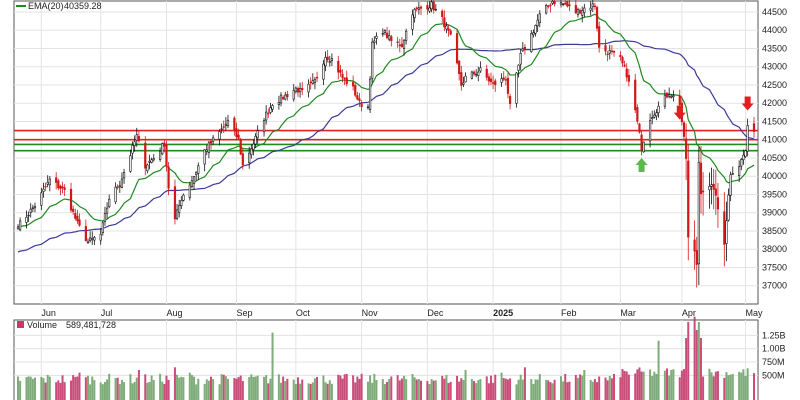 The height and width of the screenshot is (400, 800). Describe the element at coordinates (774, 48) in the screenshot. I see `price-tick-label: 43500` at that location.